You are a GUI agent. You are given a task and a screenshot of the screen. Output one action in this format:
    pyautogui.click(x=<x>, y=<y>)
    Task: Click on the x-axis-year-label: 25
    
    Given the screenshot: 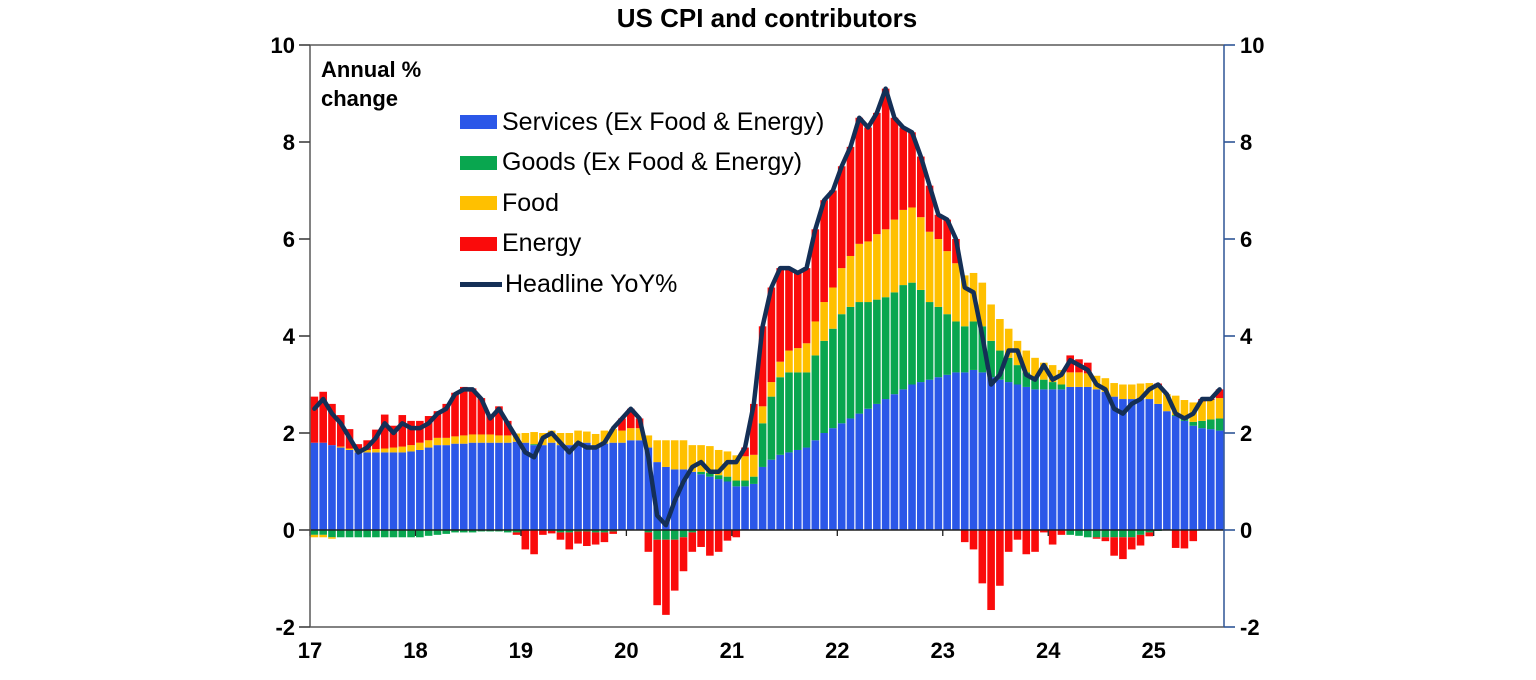 What is the action you would take?
    pyautogui.click(x=1153, y=650)
    